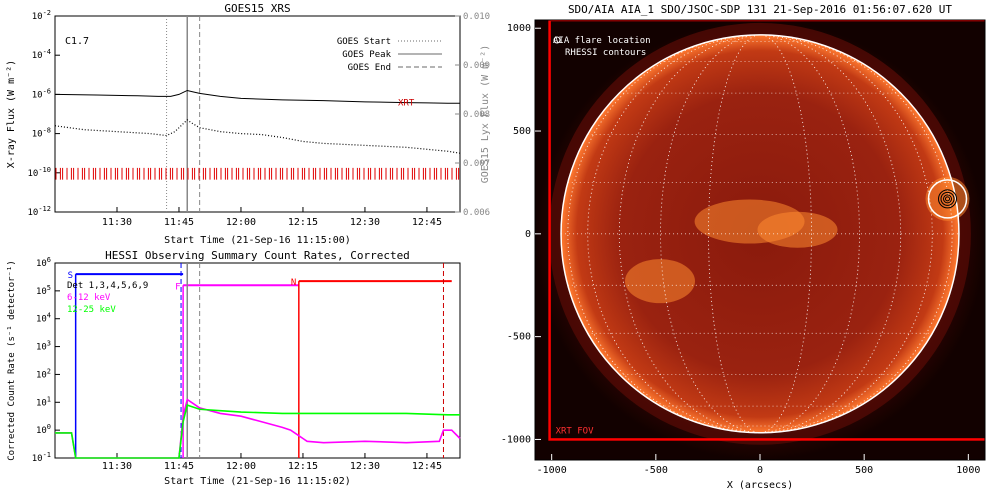 This screenshot has height=500, width=1000. Describe the element at coordinates (43, 401) in the screenshot. I see `hessi-ytick-label: 10¹` at that location.